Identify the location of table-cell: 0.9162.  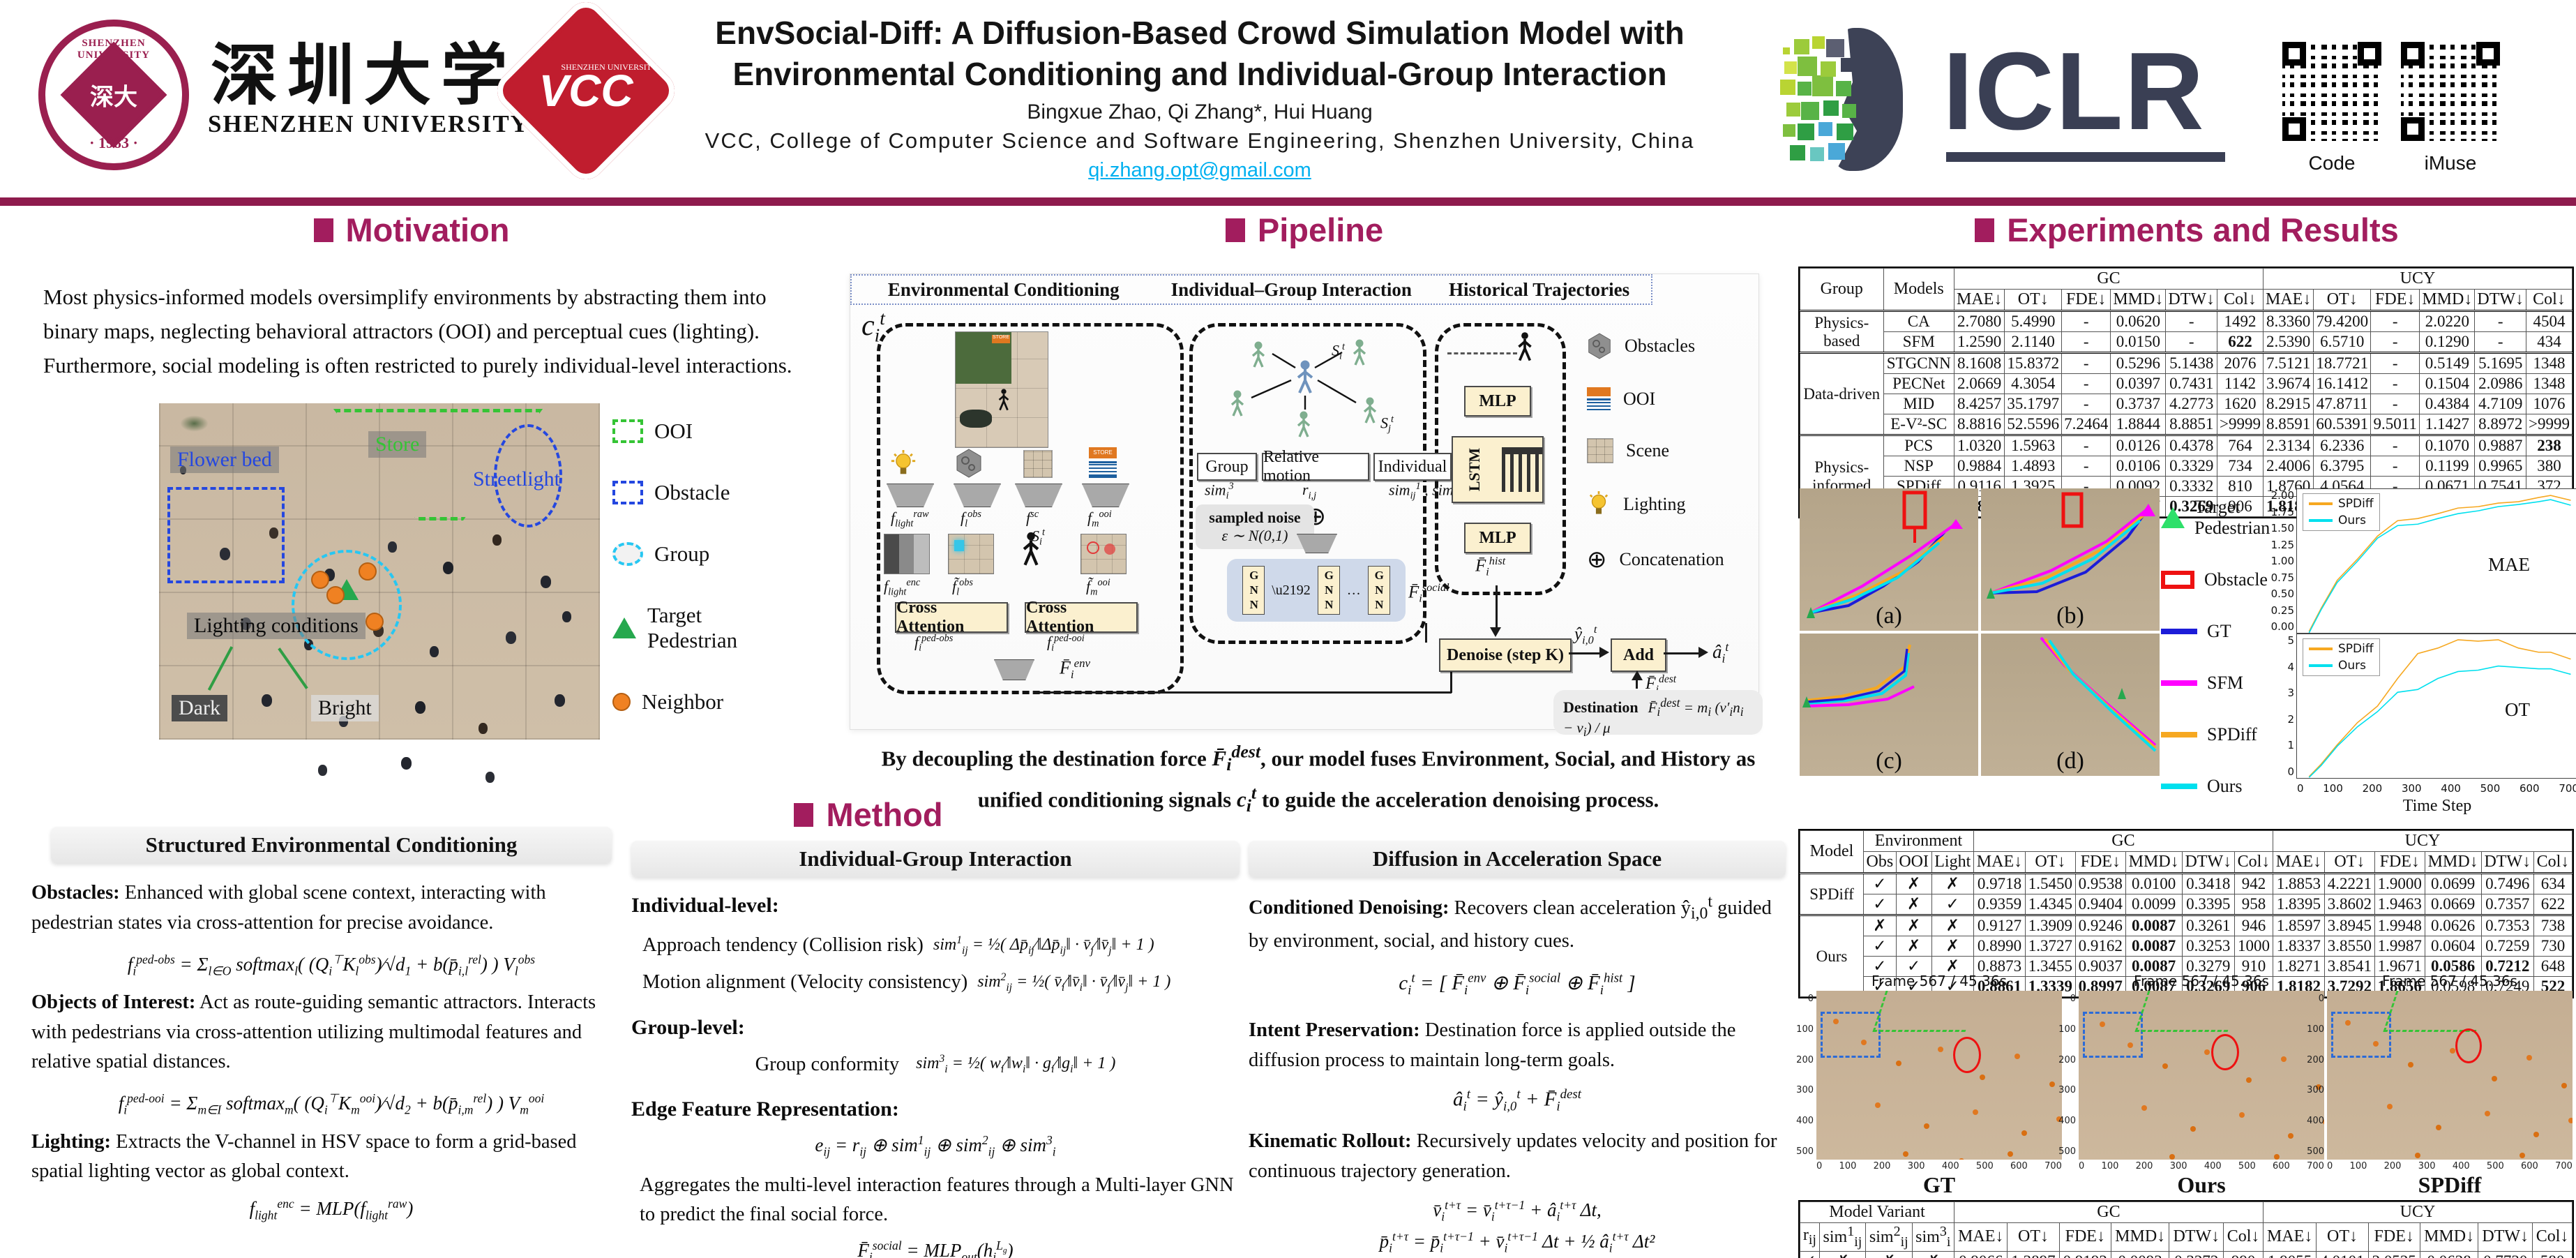
(2100, 947).